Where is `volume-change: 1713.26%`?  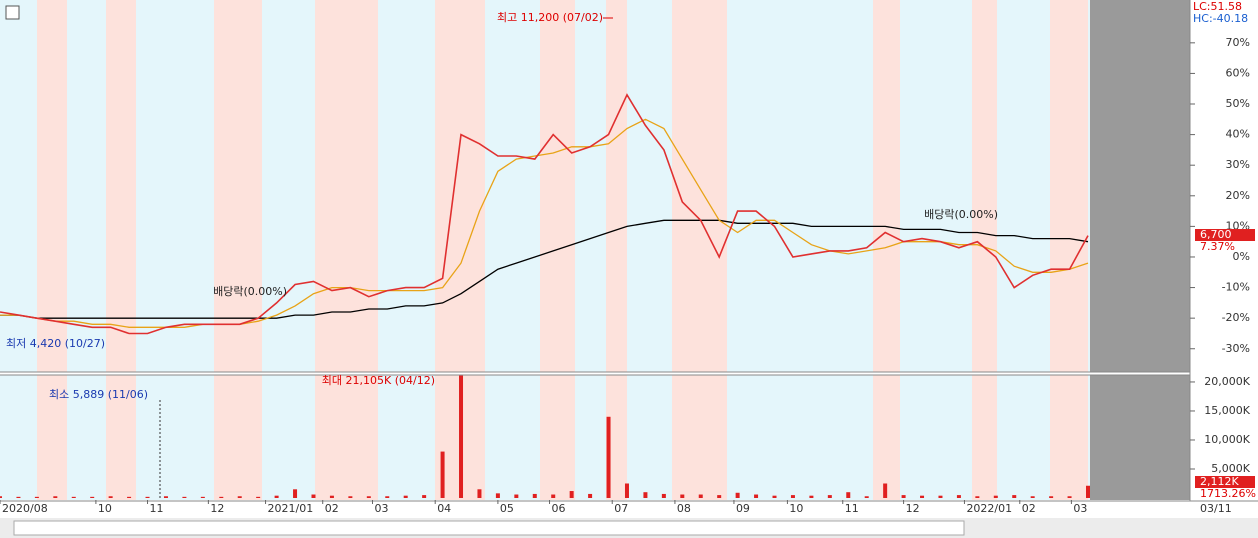
volume-change: 1713.26% is located at coordinates (1228, 493).